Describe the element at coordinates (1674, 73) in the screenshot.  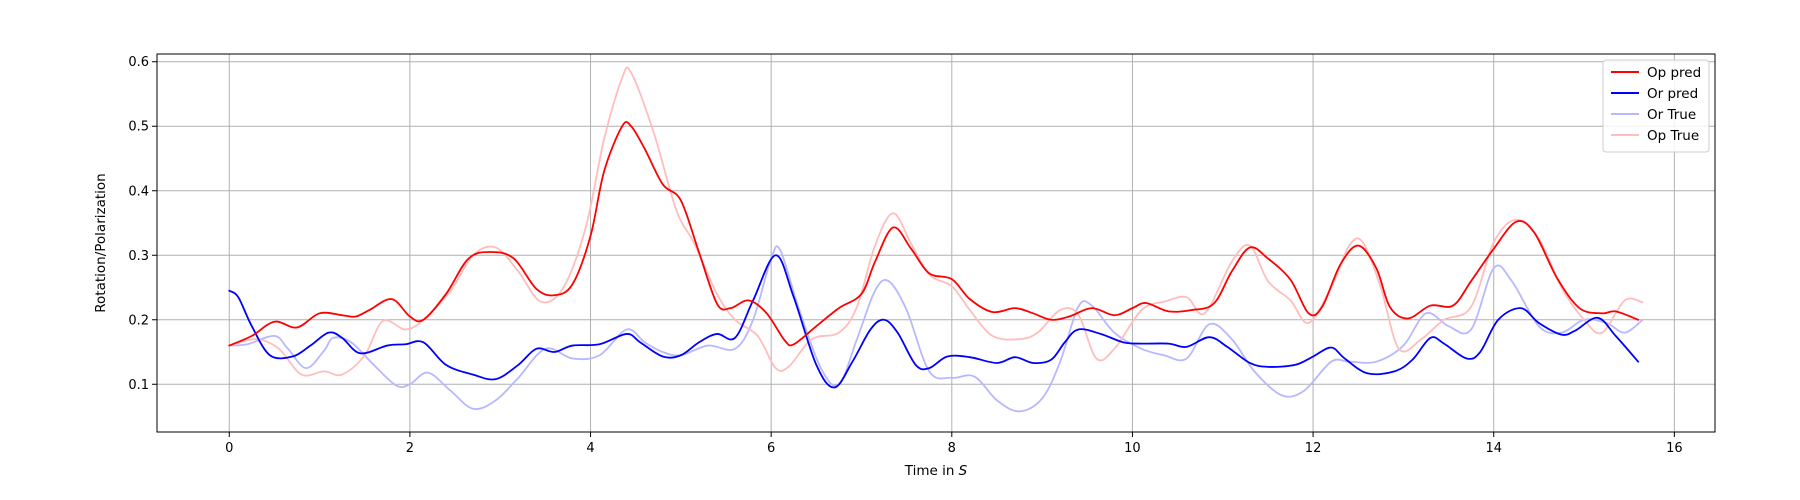
I see `legend-label-op-pred: Op pred` at that location.